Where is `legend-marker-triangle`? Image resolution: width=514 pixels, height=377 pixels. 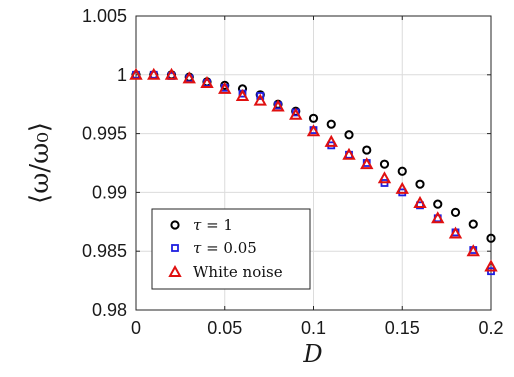 legend-marker-triangle is located at coordinates (175, 270).